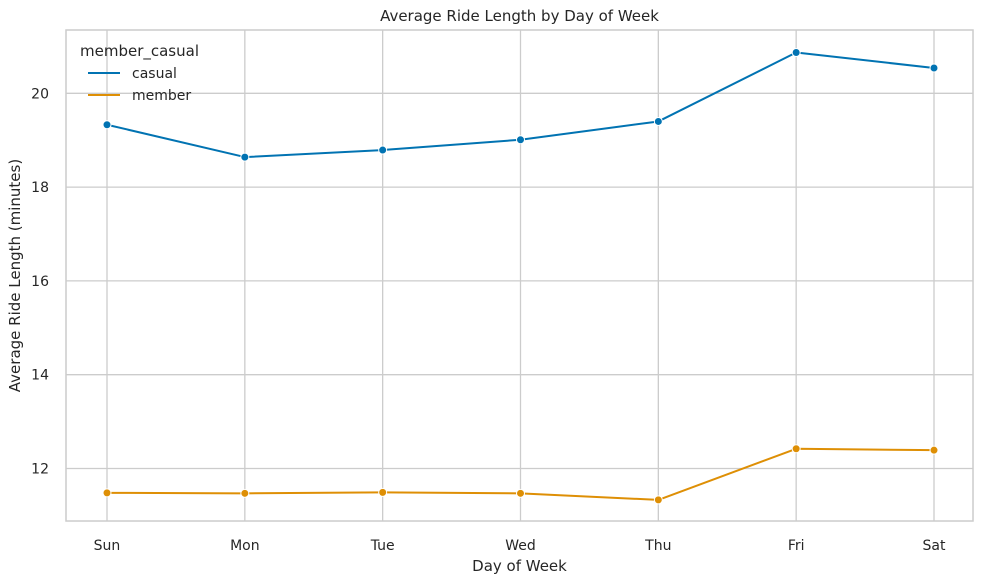 The width and height of the screenshot is (984, 584). What do you see at coordinates (40, 282) in the screenshot?
I see `y-tick-label: 16` at bounding box center [40, 282].